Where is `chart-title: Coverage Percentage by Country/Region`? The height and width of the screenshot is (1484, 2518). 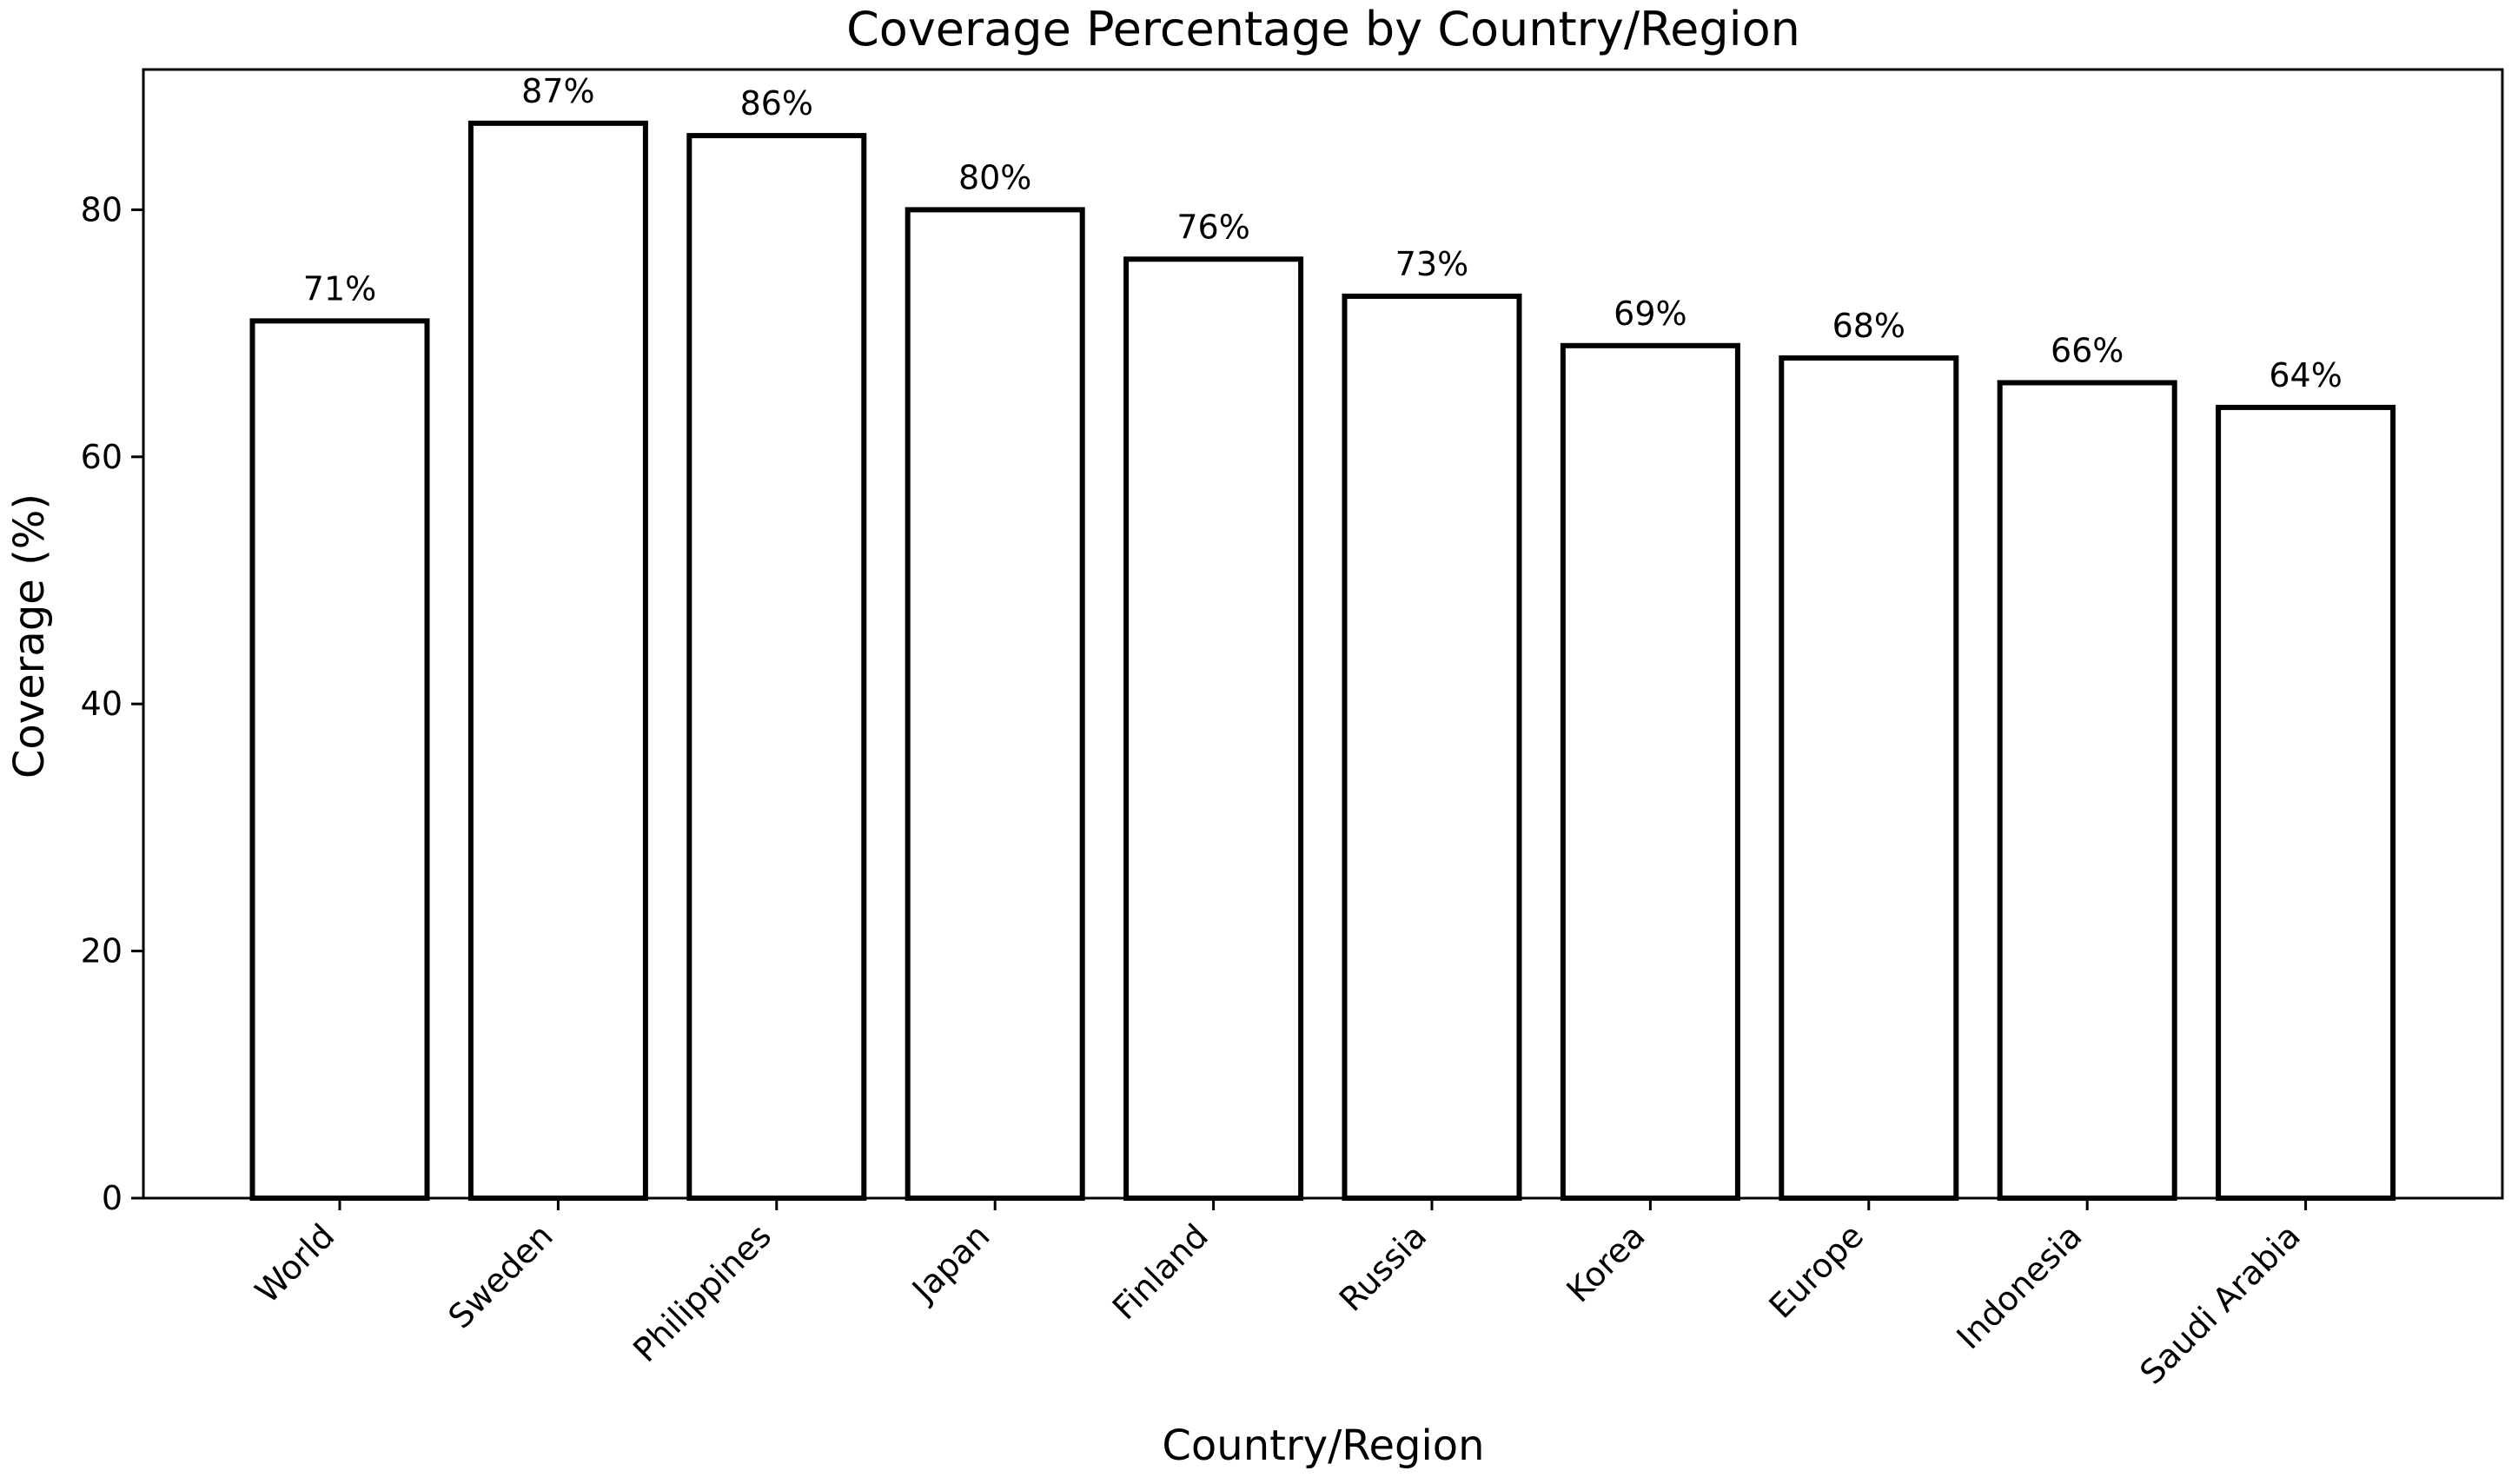 chart-title: Coverage Percentage by Country/Region is located at coordinates (1323, 29).